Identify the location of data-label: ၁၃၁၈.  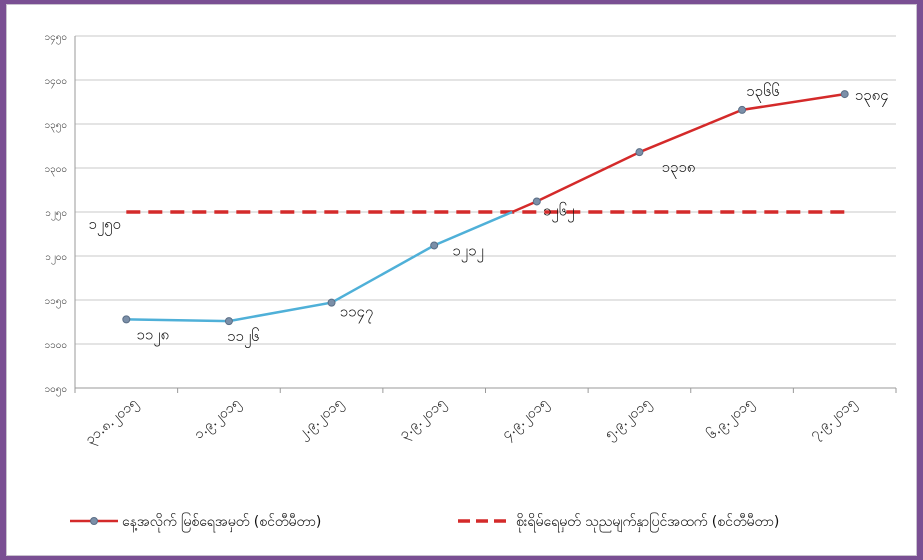
(678, 168).